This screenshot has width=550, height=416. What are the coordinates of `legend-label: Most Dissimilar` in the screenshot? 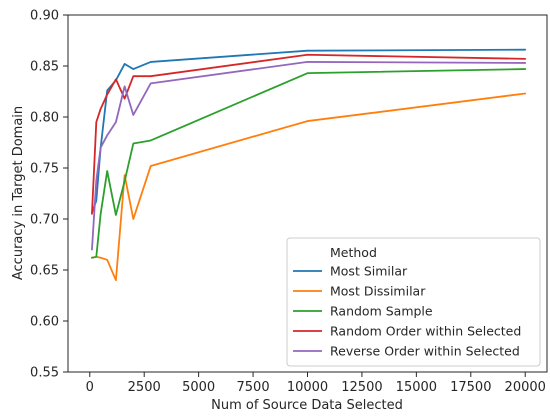 It's located at (378, 291).